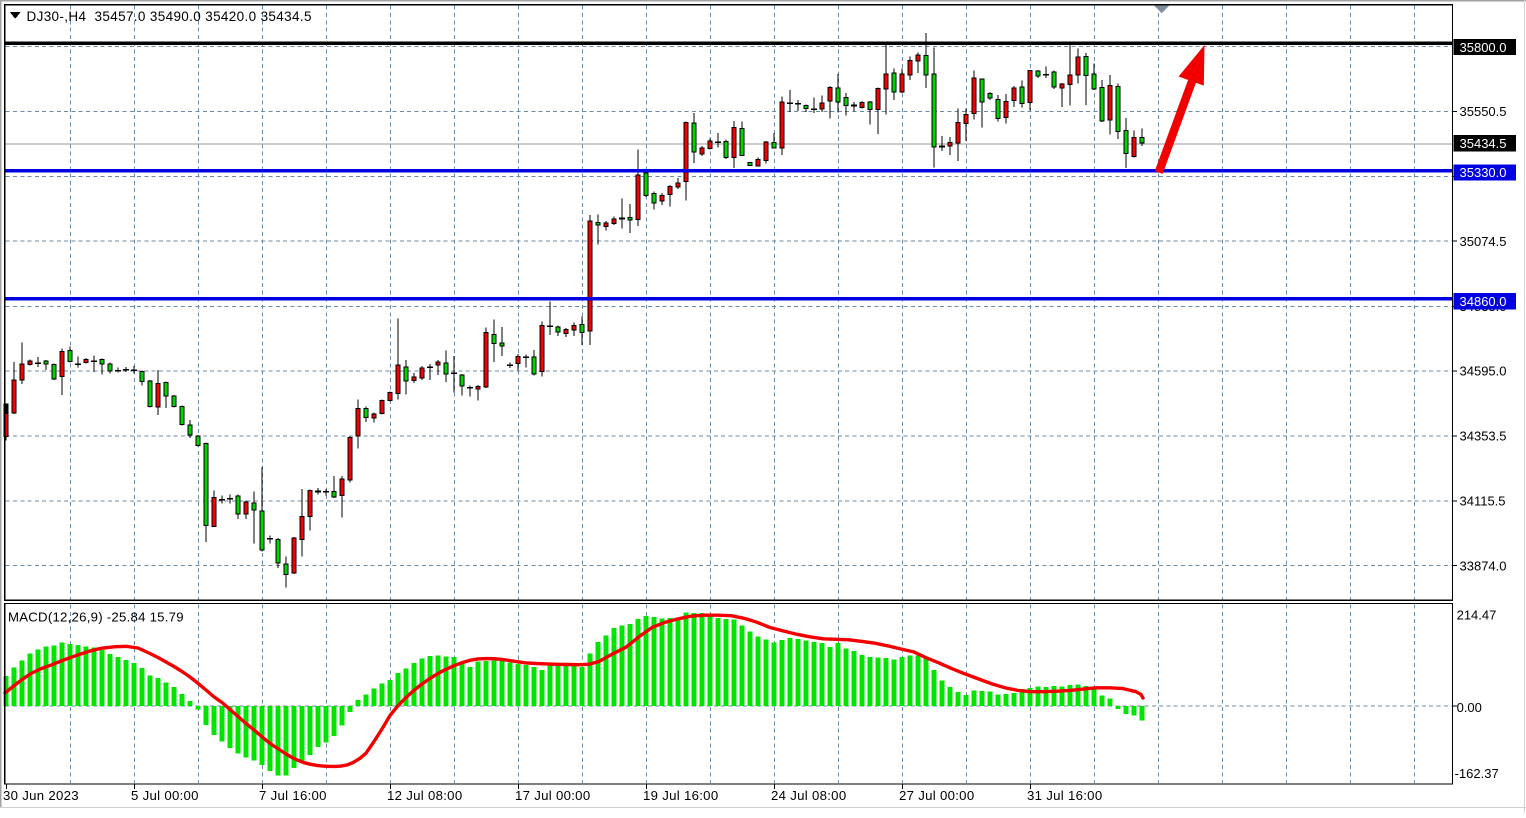 This screenshot has width=1526, height=818. What do you see at coordinates (1483, 172) in the screenshot?
I see `svg-text: 35330.0` at bounding box center [1483, 172].